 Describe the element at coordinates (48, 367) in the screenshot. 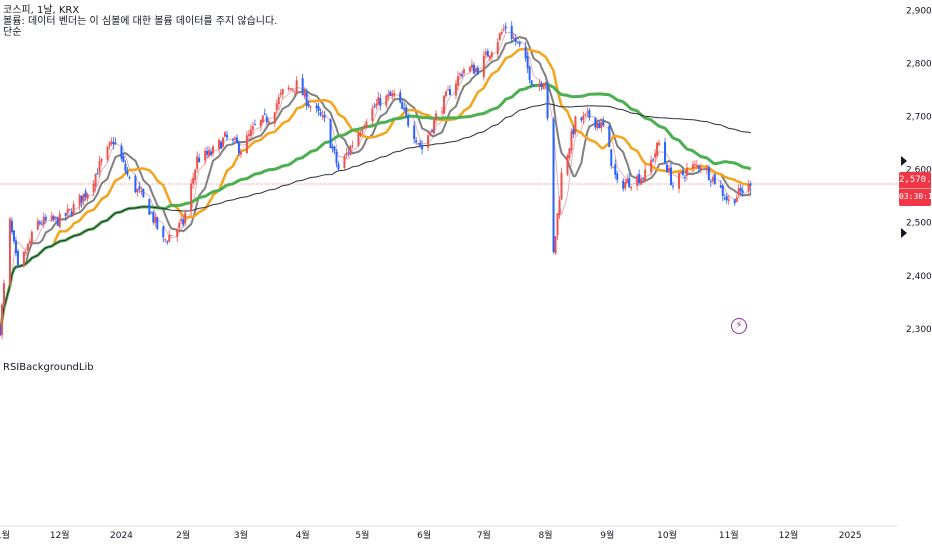

I see `indicator-pane-label: RSIBackgroundLib` at that location.